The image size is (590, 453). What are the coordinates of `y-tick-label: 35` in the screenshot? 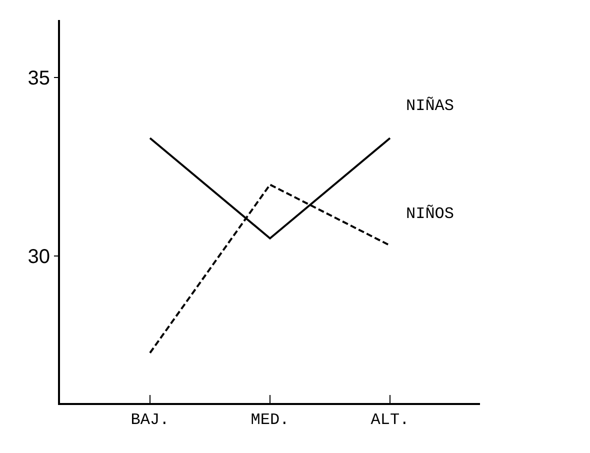 It's located at (39, 78).